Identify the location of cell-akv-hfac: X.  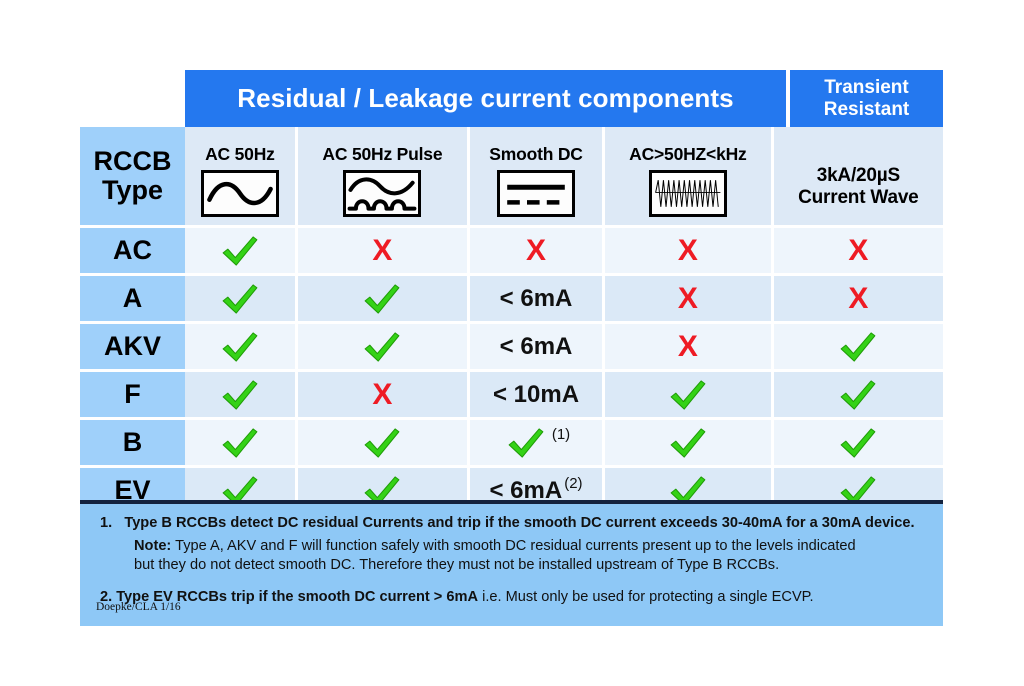
(688, 347).